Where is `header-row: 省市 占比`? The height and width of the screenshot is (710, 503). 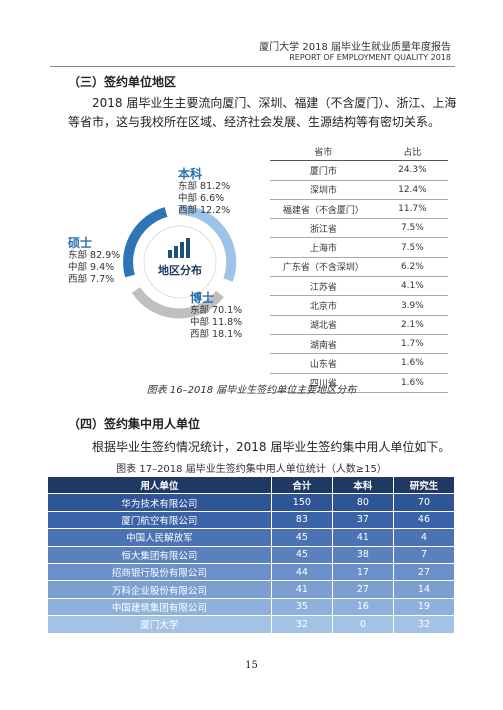 header-row: 省市 占比 is located at coordinates (359, 152).